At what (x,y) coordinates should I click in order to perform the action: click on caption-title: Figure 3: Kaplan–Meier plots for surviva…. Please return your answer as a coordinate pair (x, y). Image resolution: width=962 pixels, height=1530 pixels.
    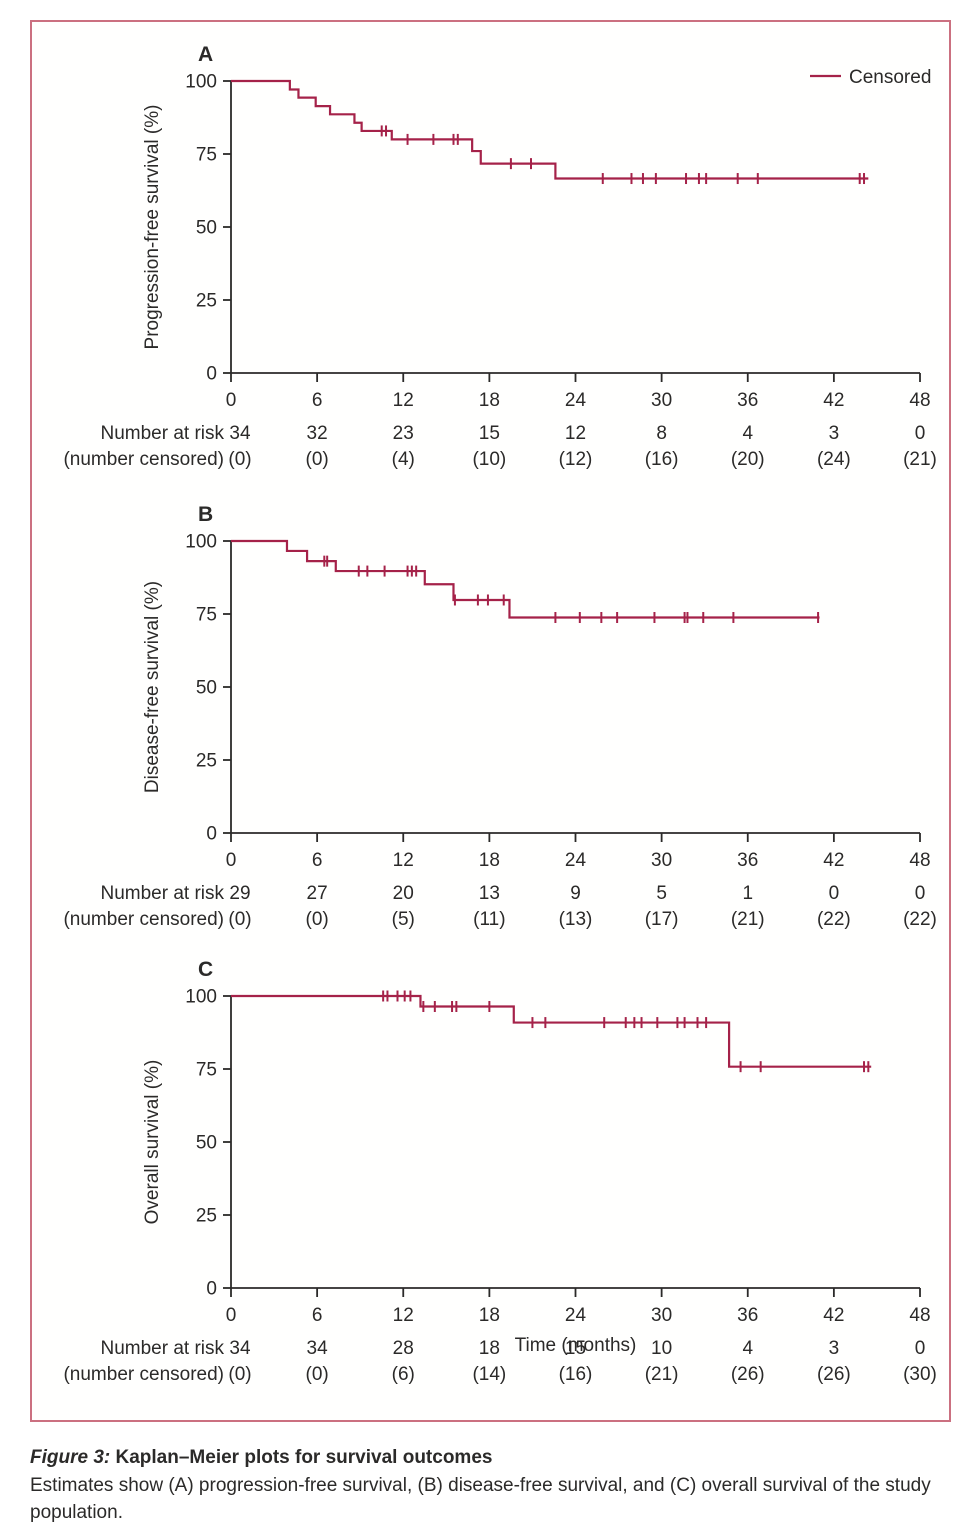
    Looking at the image, I should click on (486, 1457).